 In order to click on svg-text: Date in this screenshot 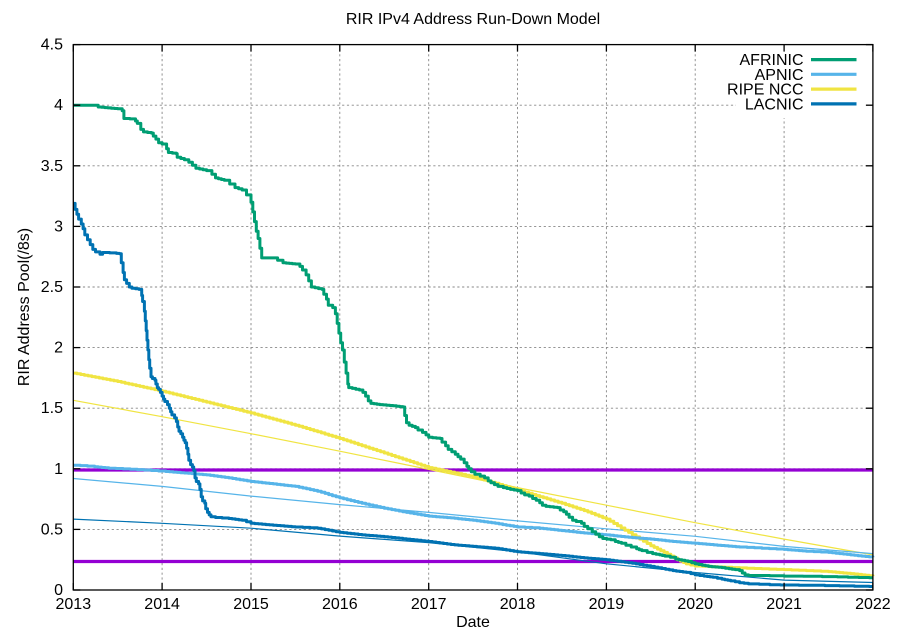, I will do `click(473, 622)`.